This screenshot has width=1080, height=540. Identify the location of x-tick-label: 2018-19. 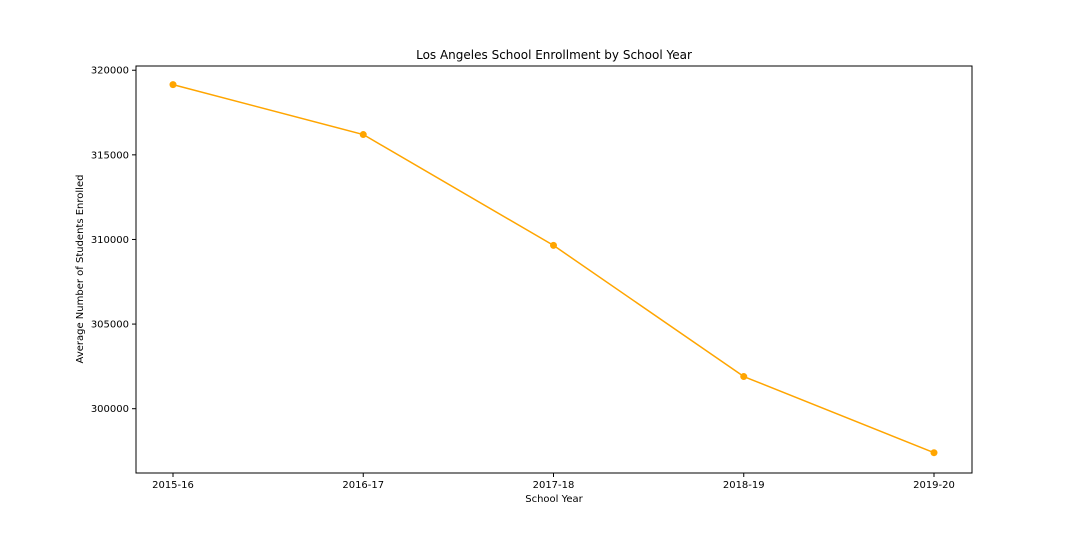
(744, 485).